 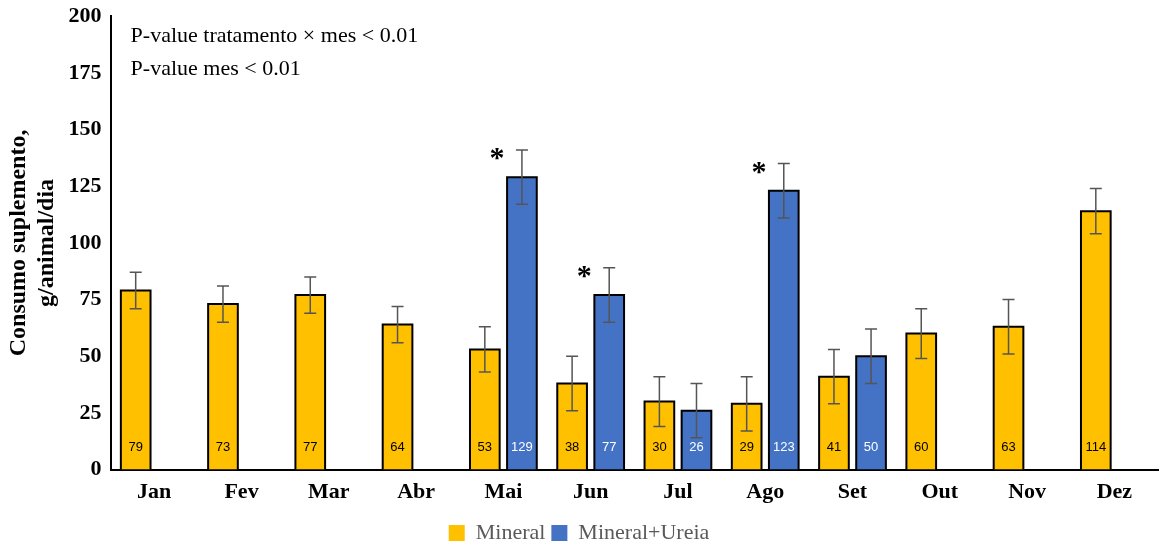 What do you see at coordinates (852, 491) in the screenshot?
I see `x-tick-label: Set` at bounding box center [852, 491].